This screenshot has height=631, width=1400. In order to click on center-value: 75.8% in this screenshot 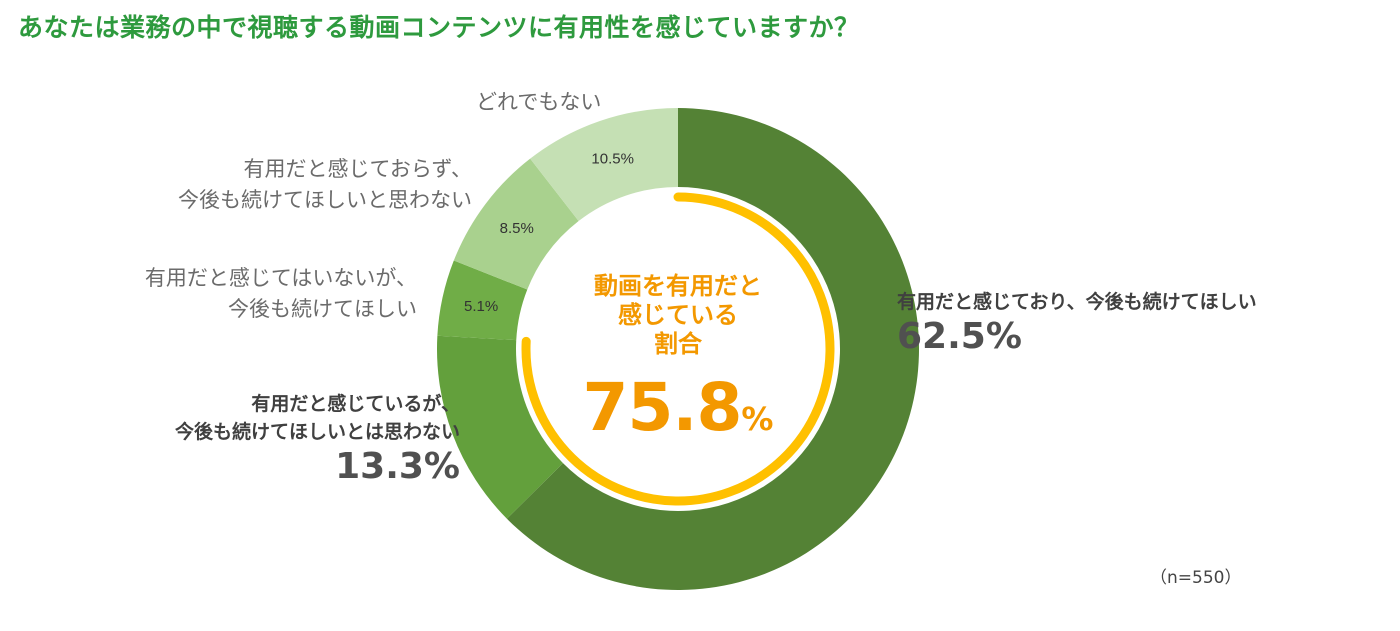, I will do `click(678, 407)`.